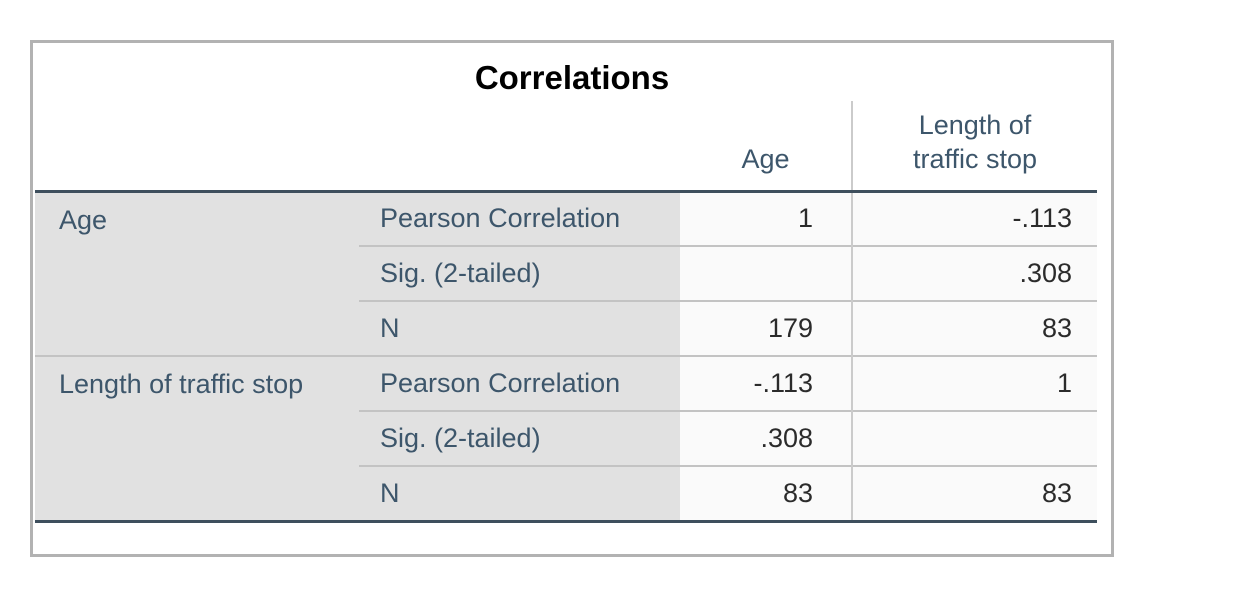 This screenshot has height=590, width=1248. I want to click on stub-header-cell, so click(357, 147).